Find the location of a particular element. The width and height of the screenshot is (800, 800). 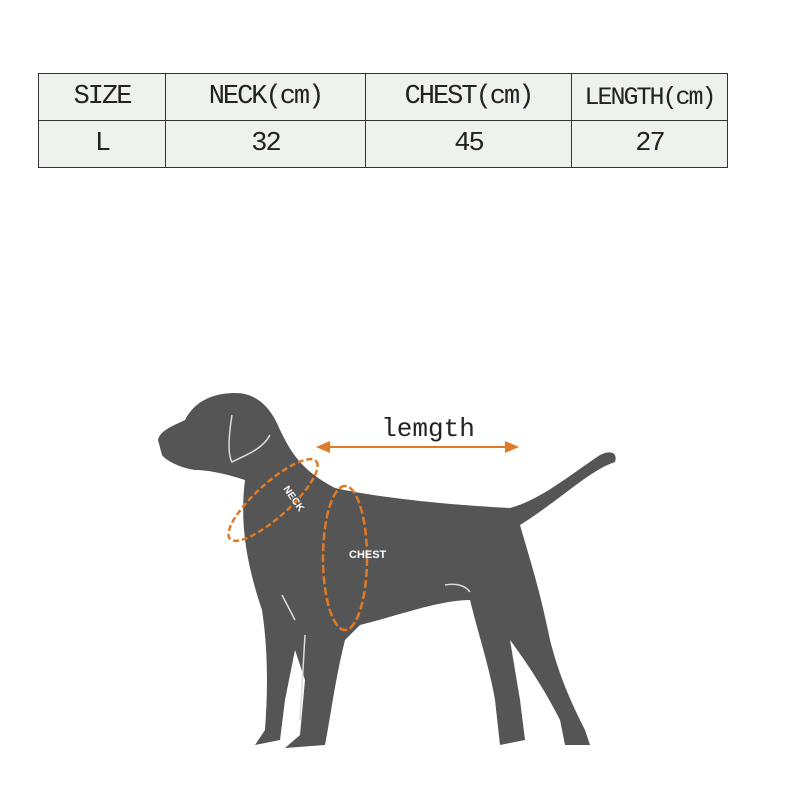

length-label: lemgth is located at coordinates (428, 429).